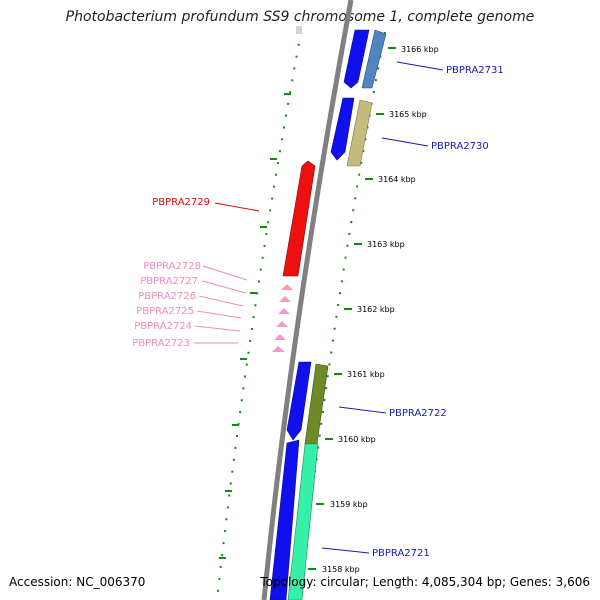 The width and height of the screenshot is (600, 600). Describe the element at coordinates (420, 66) in the screenshot. I see `leader-PBPRA2731` at that location.